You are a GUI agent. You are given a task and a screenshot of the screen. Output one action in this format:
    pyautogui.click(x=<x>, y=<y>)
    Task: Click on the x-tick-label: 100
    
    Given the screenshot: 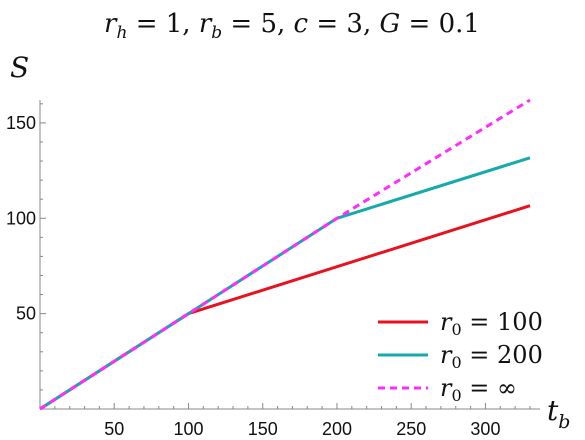 What is the action you would take?
    pyautogui.click(x=188, y=429)
    